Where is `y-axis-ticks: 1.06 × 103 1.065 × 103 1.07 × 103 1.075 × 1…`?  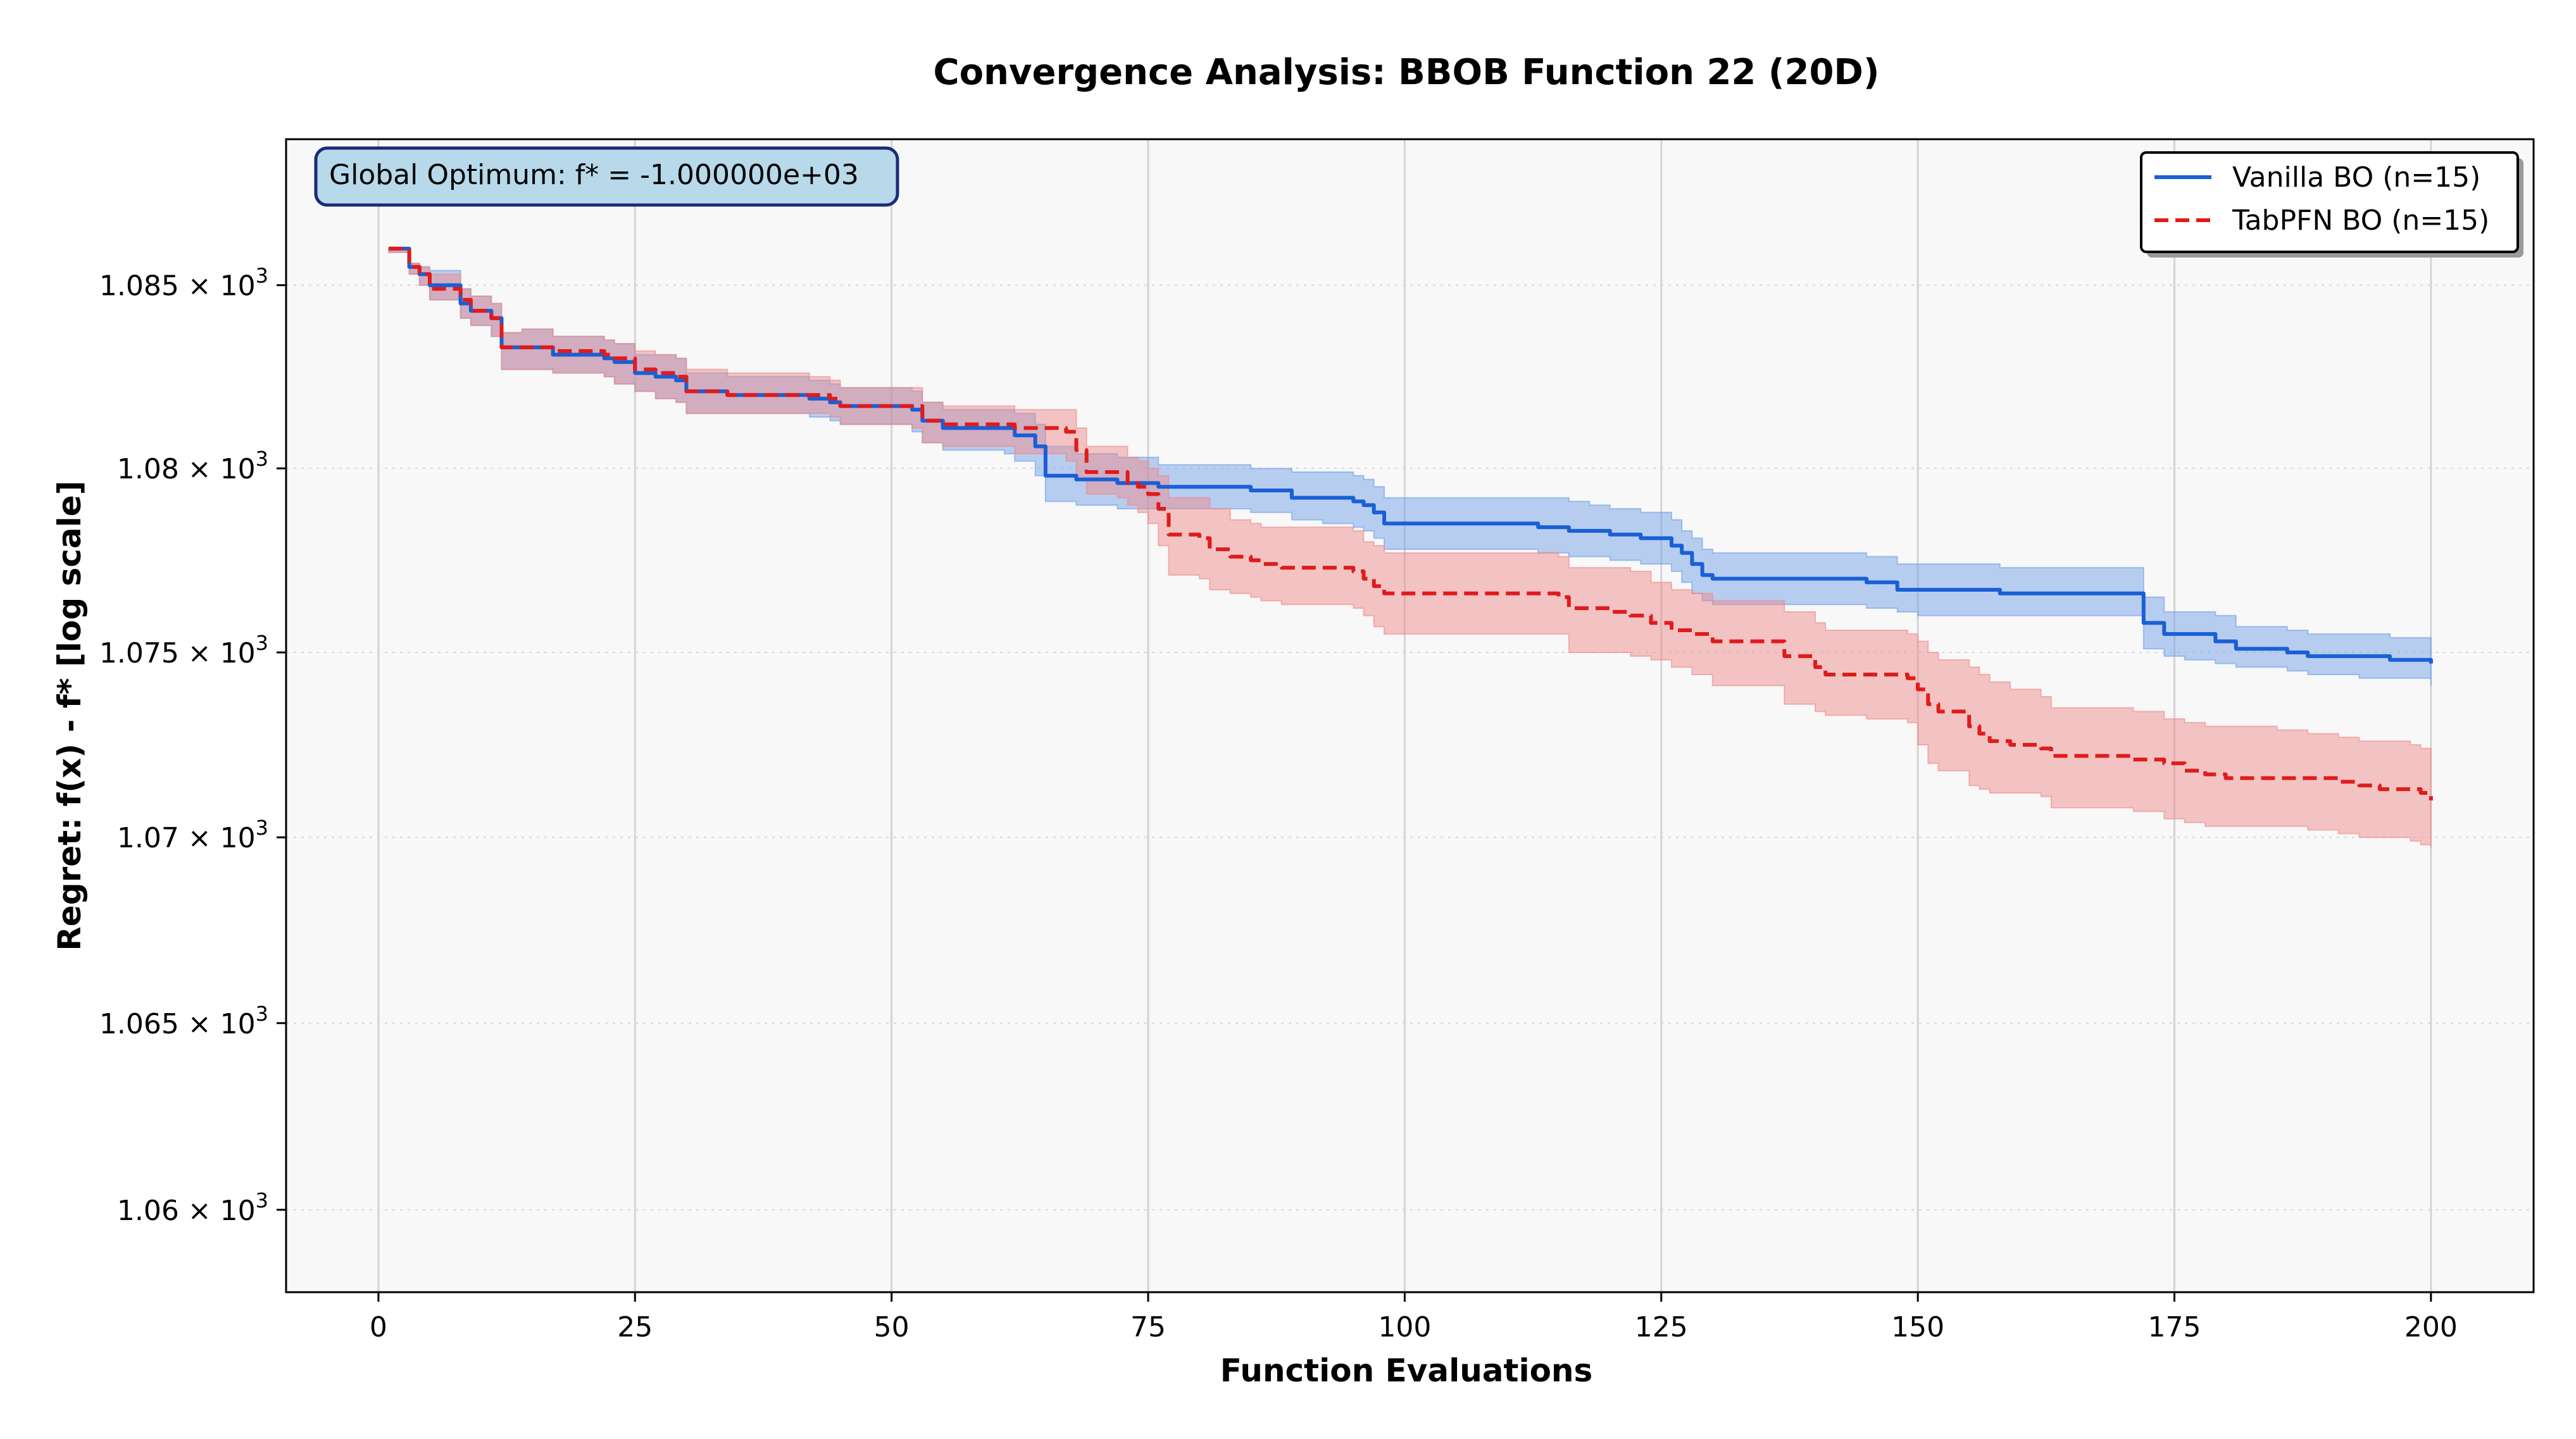
y-axis-ticks: 1.06 × 103 1.065 × 103 1.07 × 103 1.075 × 1… is located at coordinates (192, 745).